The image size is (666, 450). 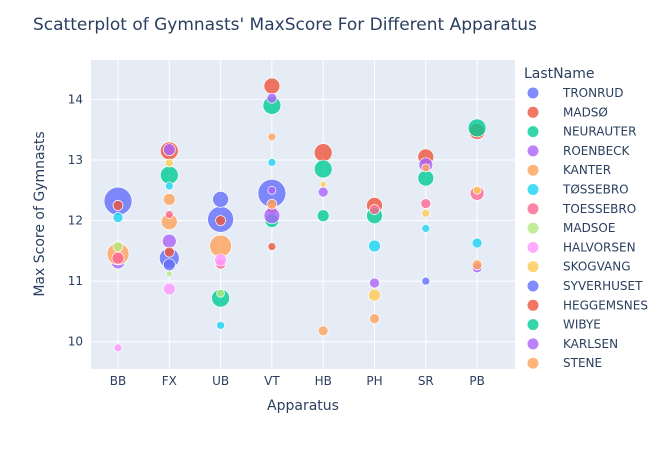 I want to click on legend-item-syverhuset: SYVERHUSET, so click(x=585, y=286).